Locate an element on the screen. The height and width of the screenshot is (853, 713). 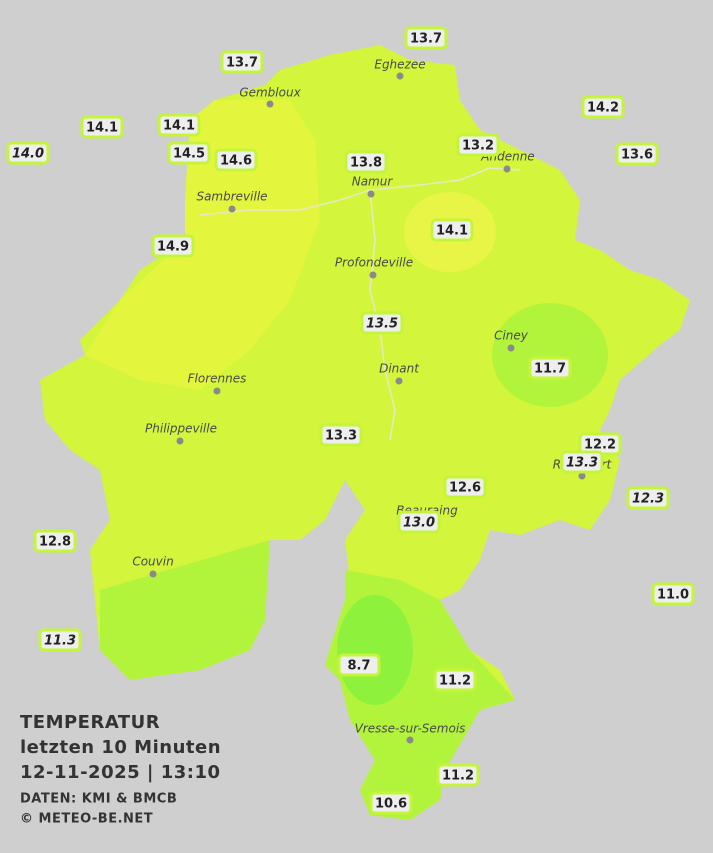
credit-line: DATEN: KMI & BMCB is located at coordinates (98, 799).